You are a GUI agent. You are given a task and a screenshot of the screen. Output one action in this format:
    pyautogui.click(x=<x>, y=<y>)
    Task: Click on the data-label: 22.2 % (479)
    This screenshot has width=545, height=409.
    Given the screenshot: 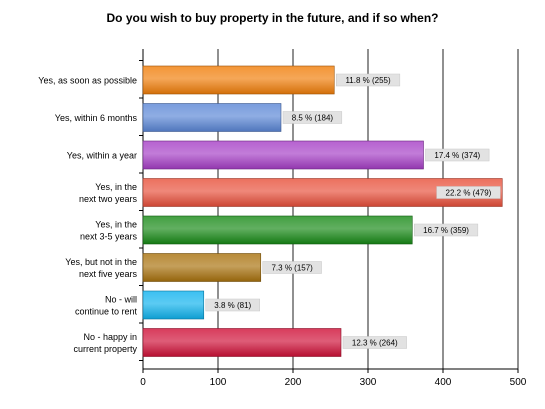 What is the action you would take?
    pyautogui.click(x=469, y=193)
    